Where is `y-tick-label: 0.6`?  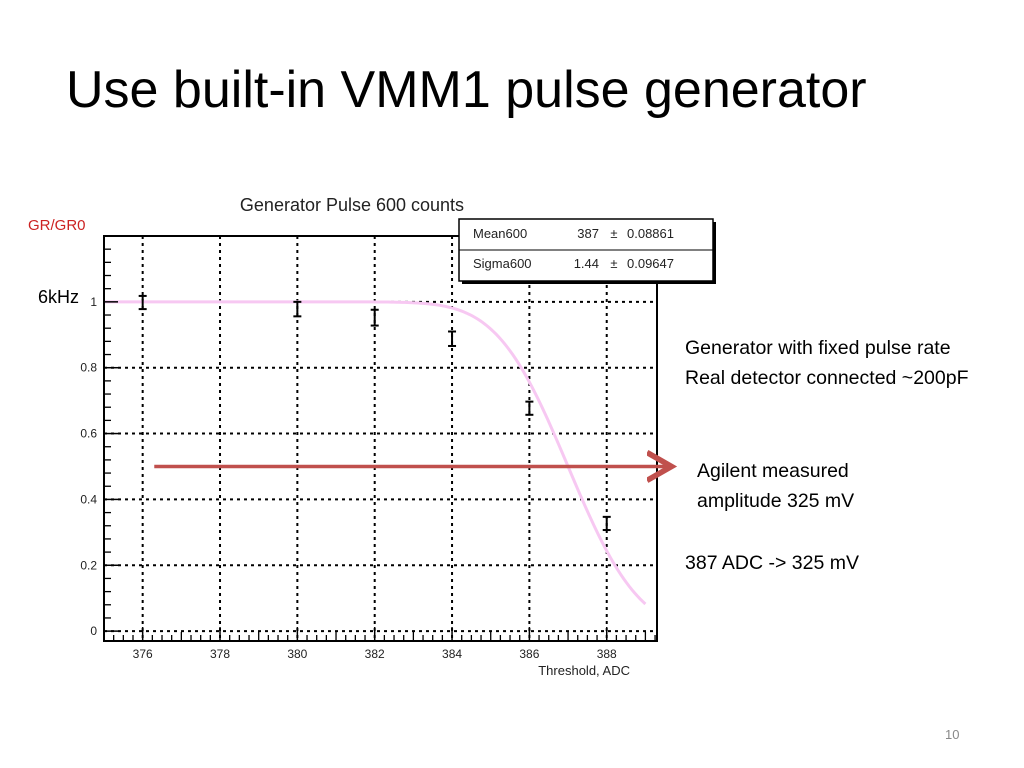 y-tick-label: 0.6 is located at coordinates (88, 434).